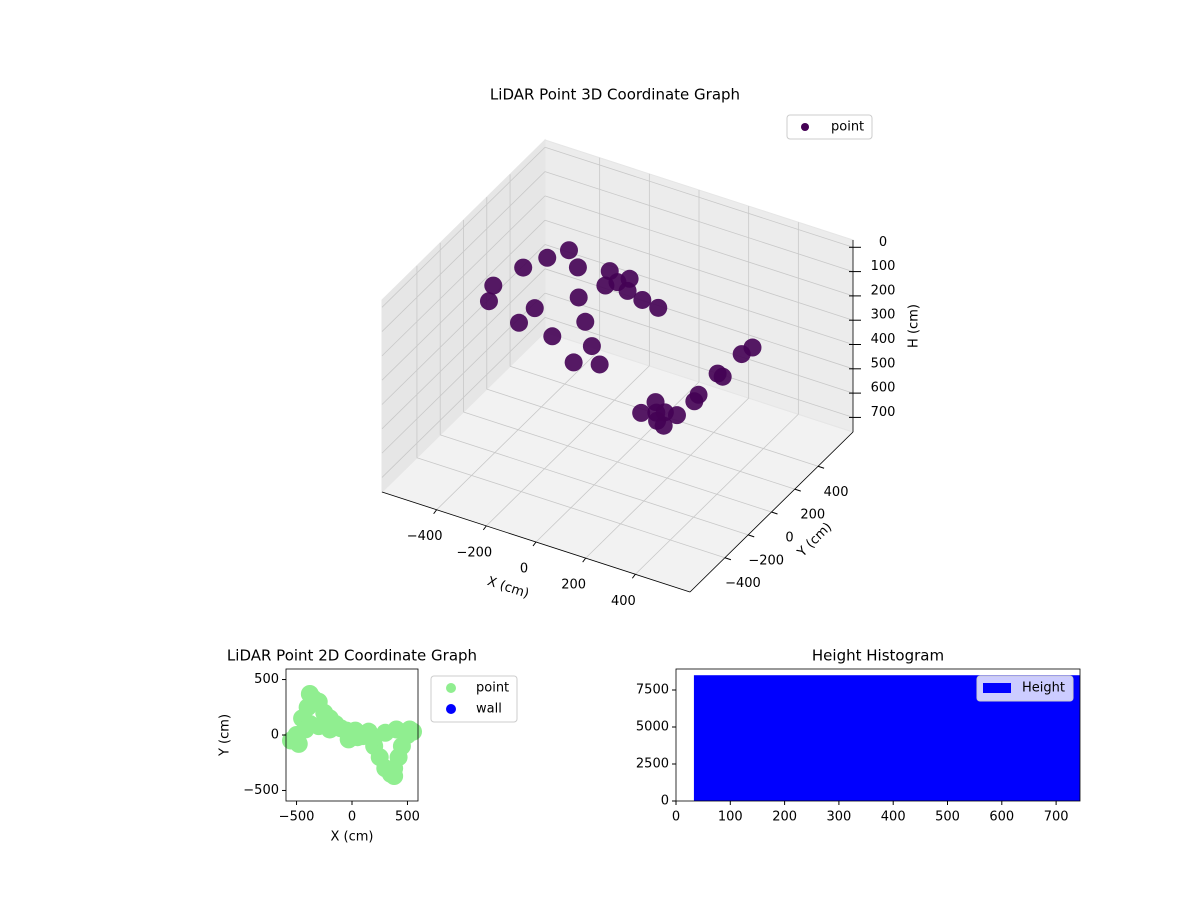  I want to click on x-tick-label: 500, so click(407, 817).